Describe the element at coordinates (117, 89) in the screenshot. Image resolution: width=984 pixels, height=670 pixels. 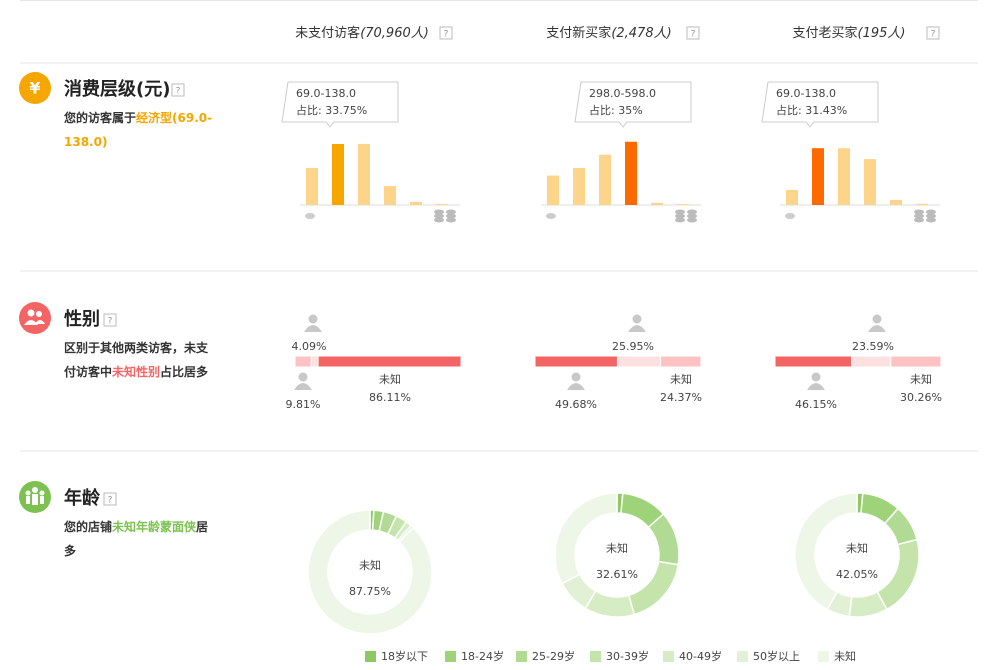
I see `section-title: 消费层级(元)` at that location.